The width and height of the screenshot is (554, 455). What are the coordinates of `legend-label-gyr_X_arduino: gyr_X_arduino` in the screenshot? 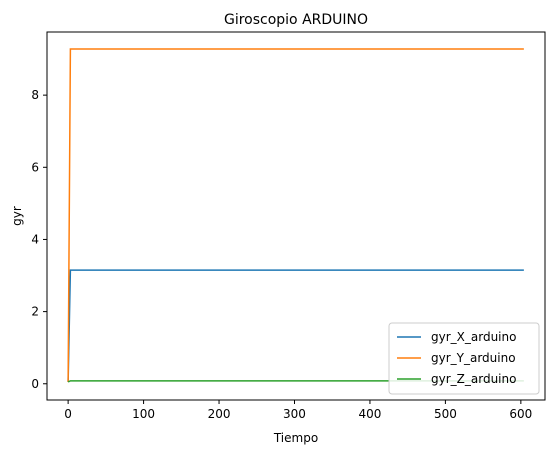 It's located at (473, 337).